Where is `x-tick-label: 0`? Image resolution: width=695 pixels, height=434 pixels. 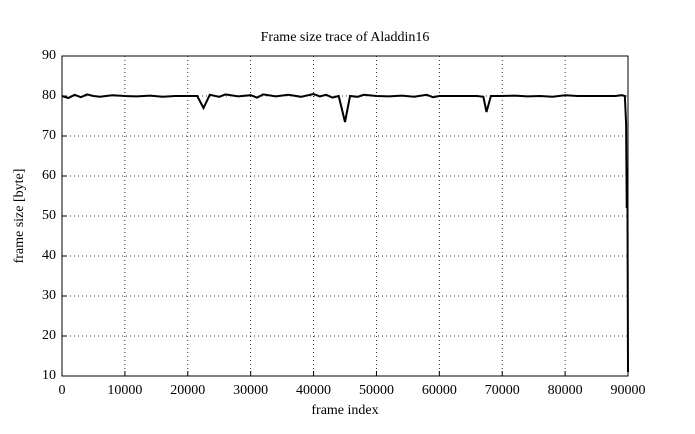 x-tick-label: 0 is located at coordinates (62, 390).